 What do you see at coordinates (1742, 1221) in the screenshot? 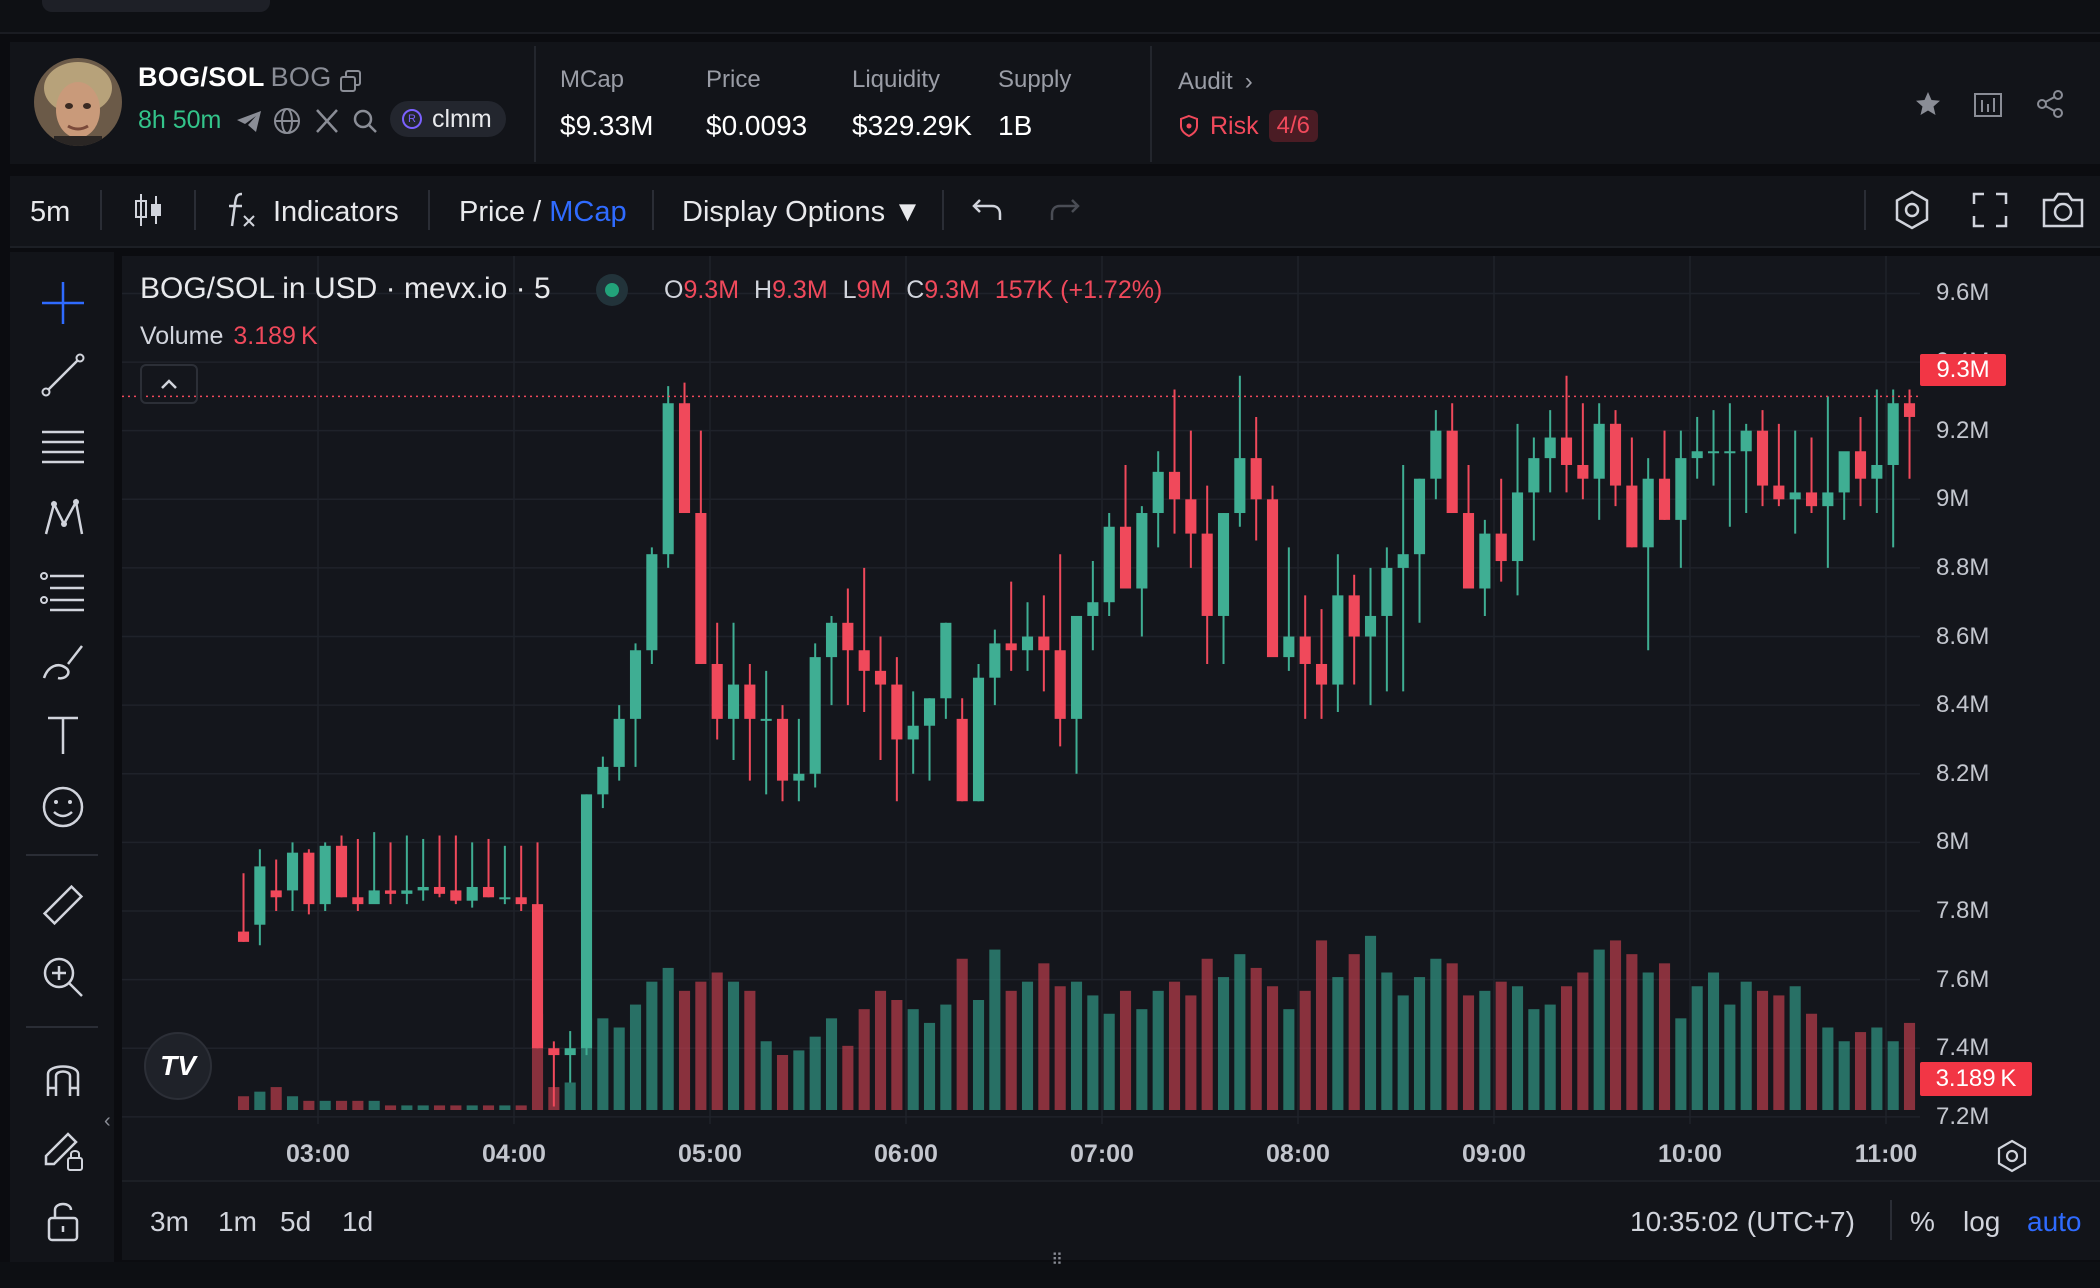
I see `clock-timezone: 10:35:02 (UTC+7)` at bounding box center [1742, 1221].